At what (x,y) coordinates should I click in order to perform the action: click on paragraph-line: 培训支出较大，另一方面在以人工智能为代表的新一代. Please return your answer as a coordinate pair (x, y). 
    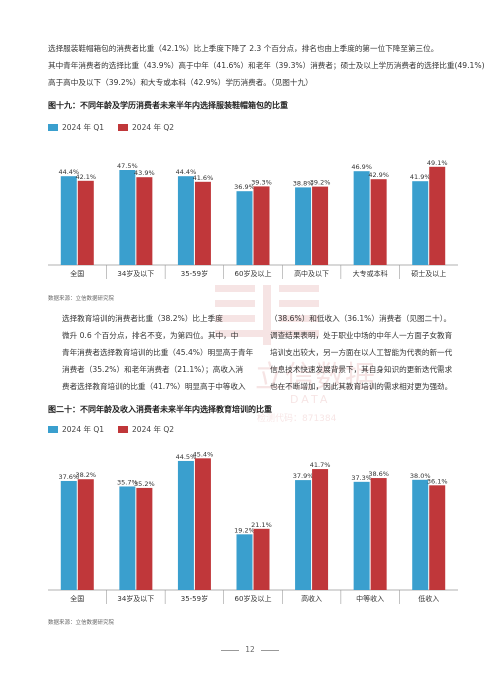
    Looking at the image, I should click on (361, 352).